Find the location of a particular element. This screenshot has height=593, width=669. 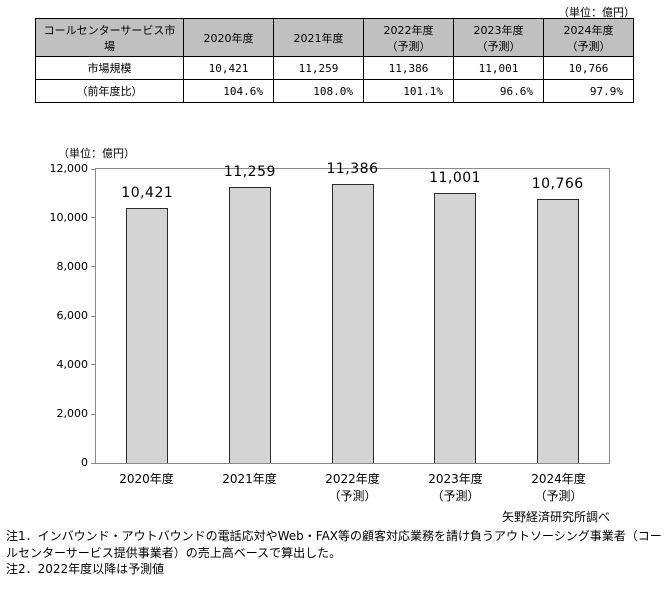

table-row-label: （前年度比） is located at coordinates (109, 91).